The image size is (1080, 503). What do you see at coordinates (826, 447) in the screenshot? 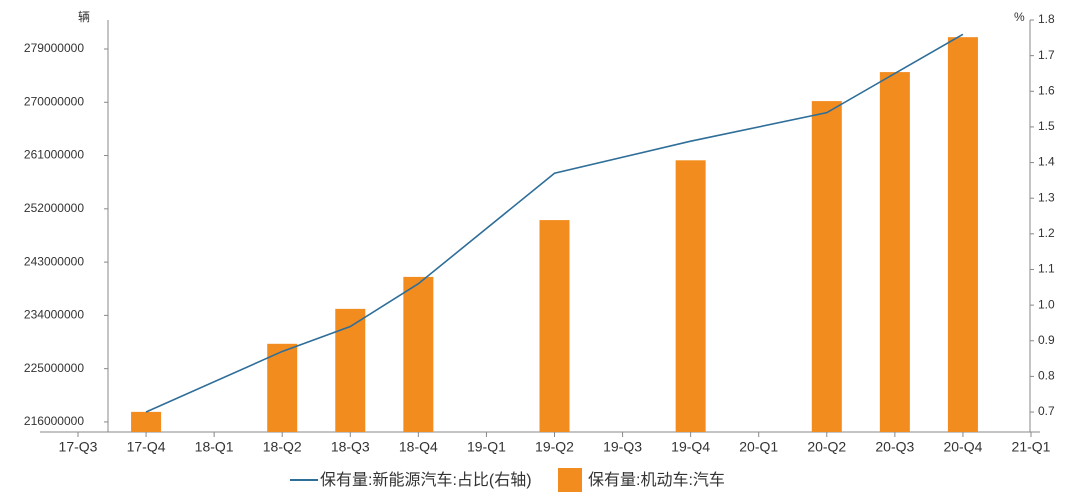
I see `x-tick-label: 20-Q2` at bounding box center [826, 447].